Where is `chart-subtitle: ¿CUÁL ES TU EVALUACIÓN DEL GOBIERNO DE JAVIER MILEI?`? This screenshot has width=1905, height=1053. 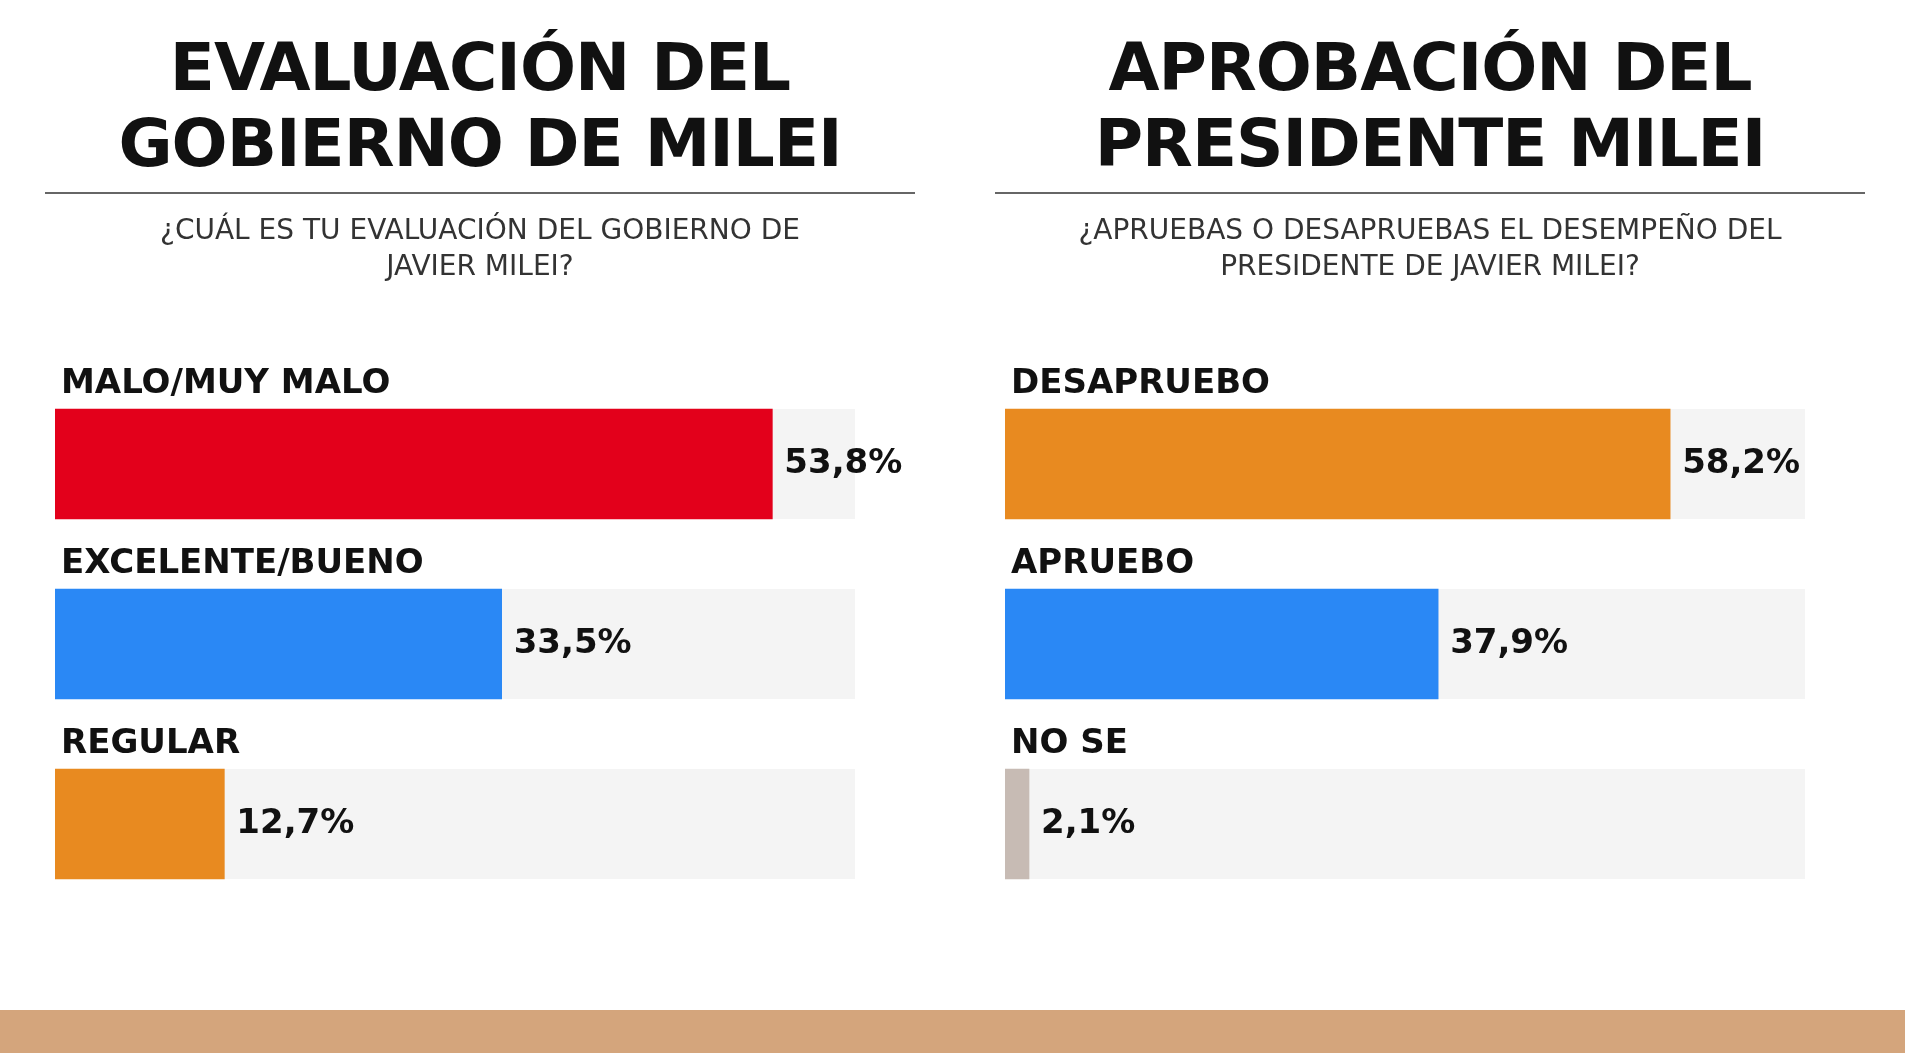 chart-subtitle: ¿CUÁL ES TU EVALUACIÓN DEL GOBIERNO DE JAVIER MILEI? is located at coordinates (480, 248).